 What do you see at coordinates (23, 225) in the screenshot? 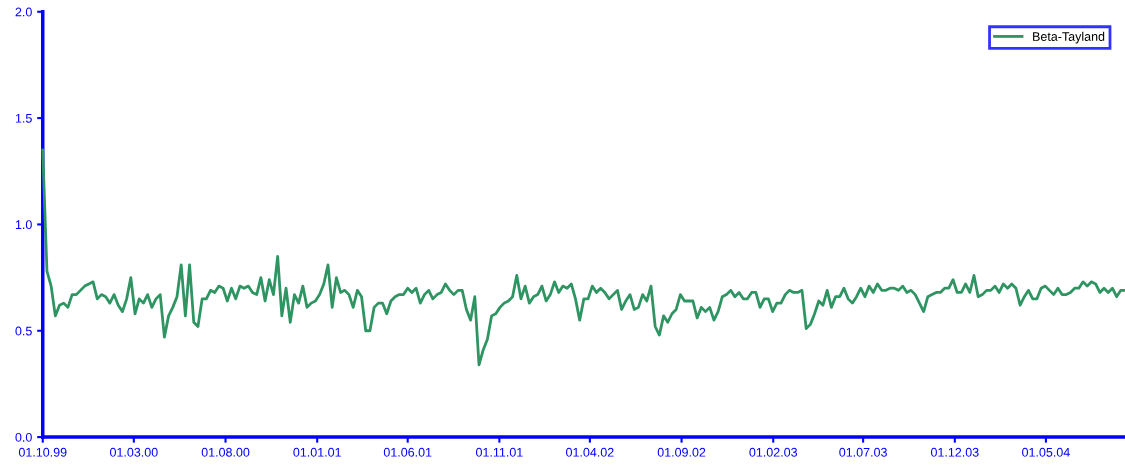
I see `y-tick-label: 1.0` at bounding box center [23, 225].